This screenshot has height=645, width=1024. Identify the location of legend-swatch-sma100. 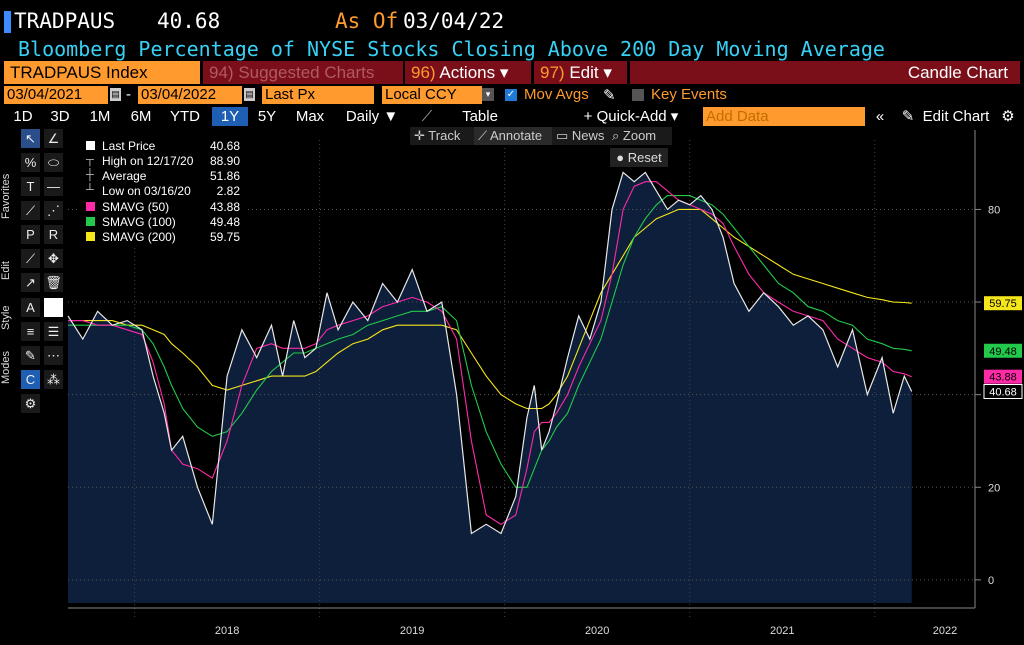
(90, 221).